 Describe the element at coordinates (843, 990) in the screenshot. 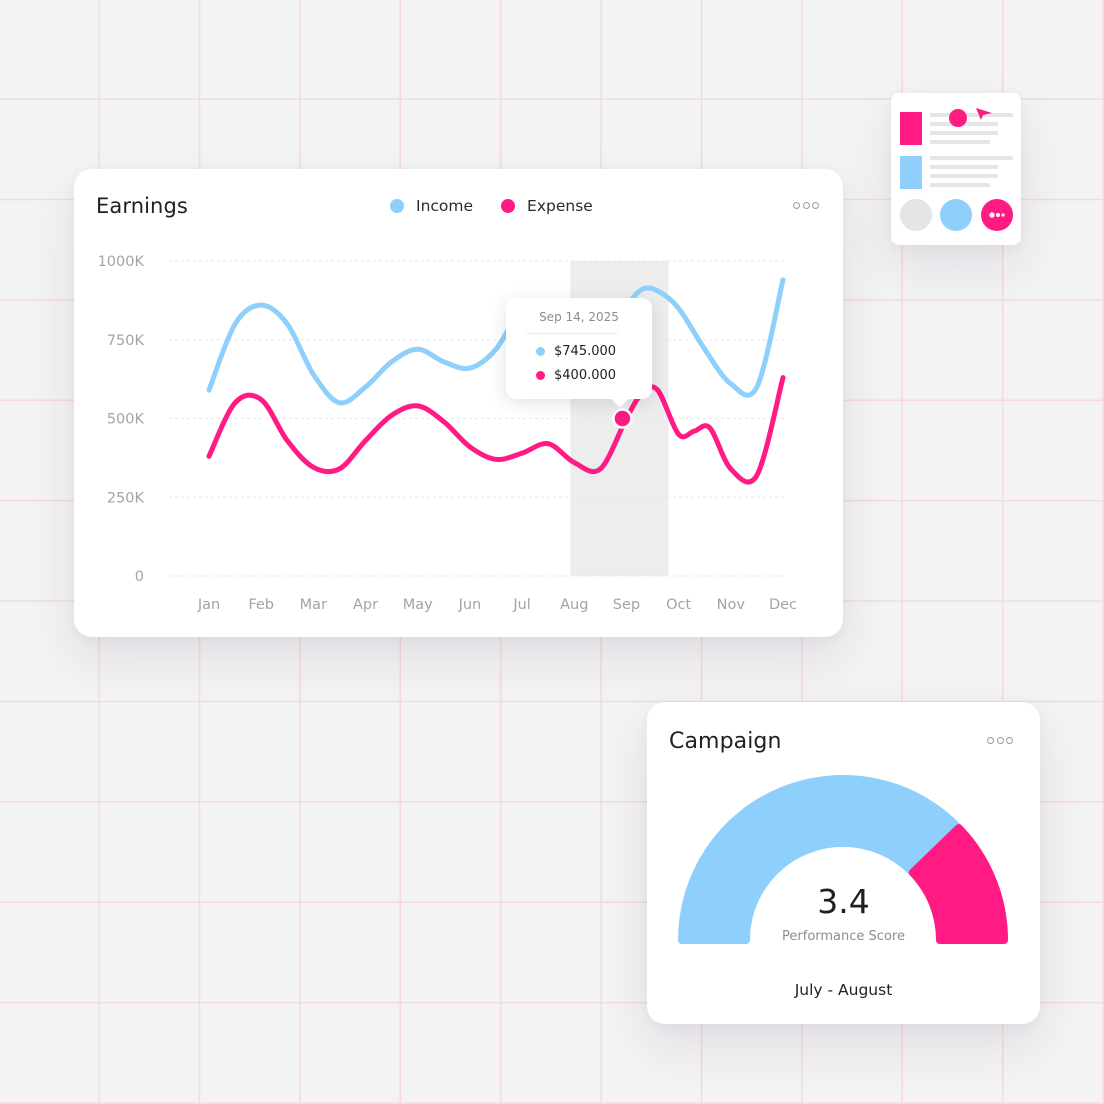

I see `gauge-period: July - August` at that location.